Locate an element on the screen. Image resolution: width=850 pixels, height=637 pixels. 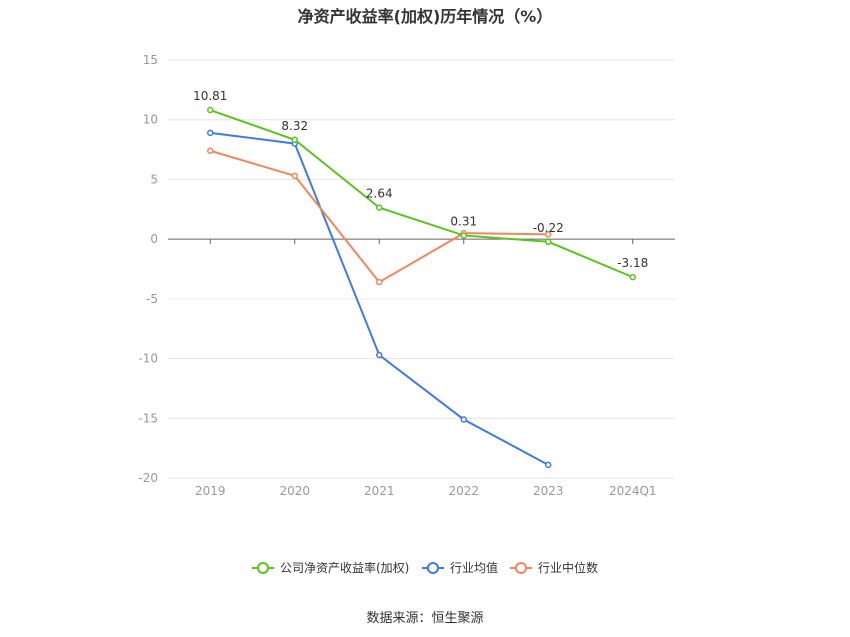
x-tick-label: 2019 is located at coordinates (210, 491).